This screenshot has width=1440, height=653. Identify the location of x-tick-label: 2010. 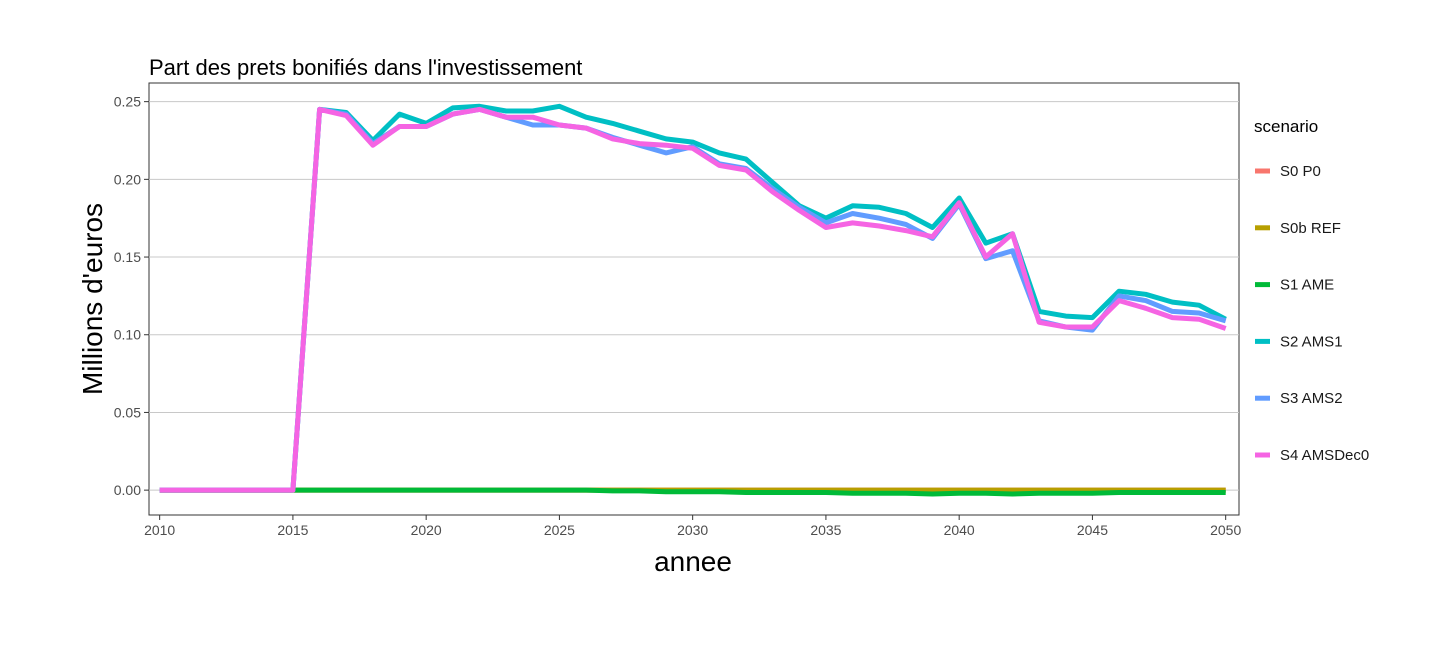
(159, 530).